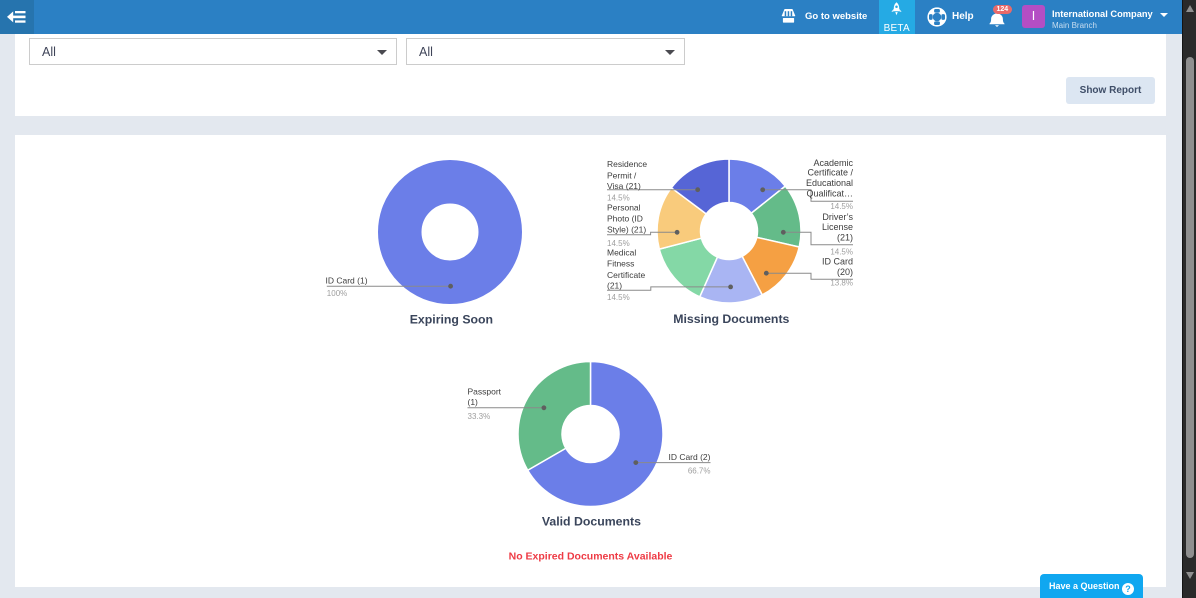 Image resolution: width=1196 pixels, height=598 pixels. Describe the element at coordinates (699, 471) in the screenshot. I see `svg-text: 66.7%` at that location.